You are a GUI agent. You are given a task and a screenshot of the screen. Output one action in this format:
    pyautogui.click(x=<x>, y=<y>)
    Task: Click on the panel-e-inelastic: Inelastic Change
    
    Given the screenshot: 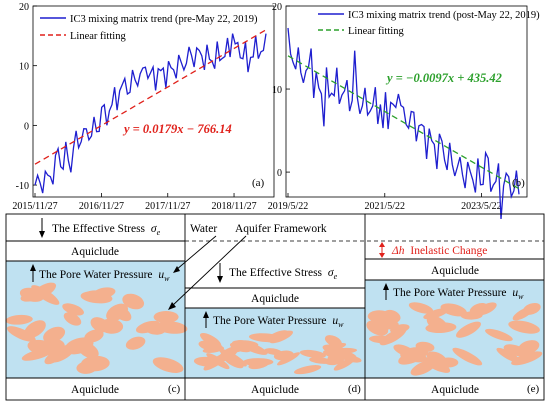 What is the action you would take?
    pyautogui.click(x=448, y=251)
    